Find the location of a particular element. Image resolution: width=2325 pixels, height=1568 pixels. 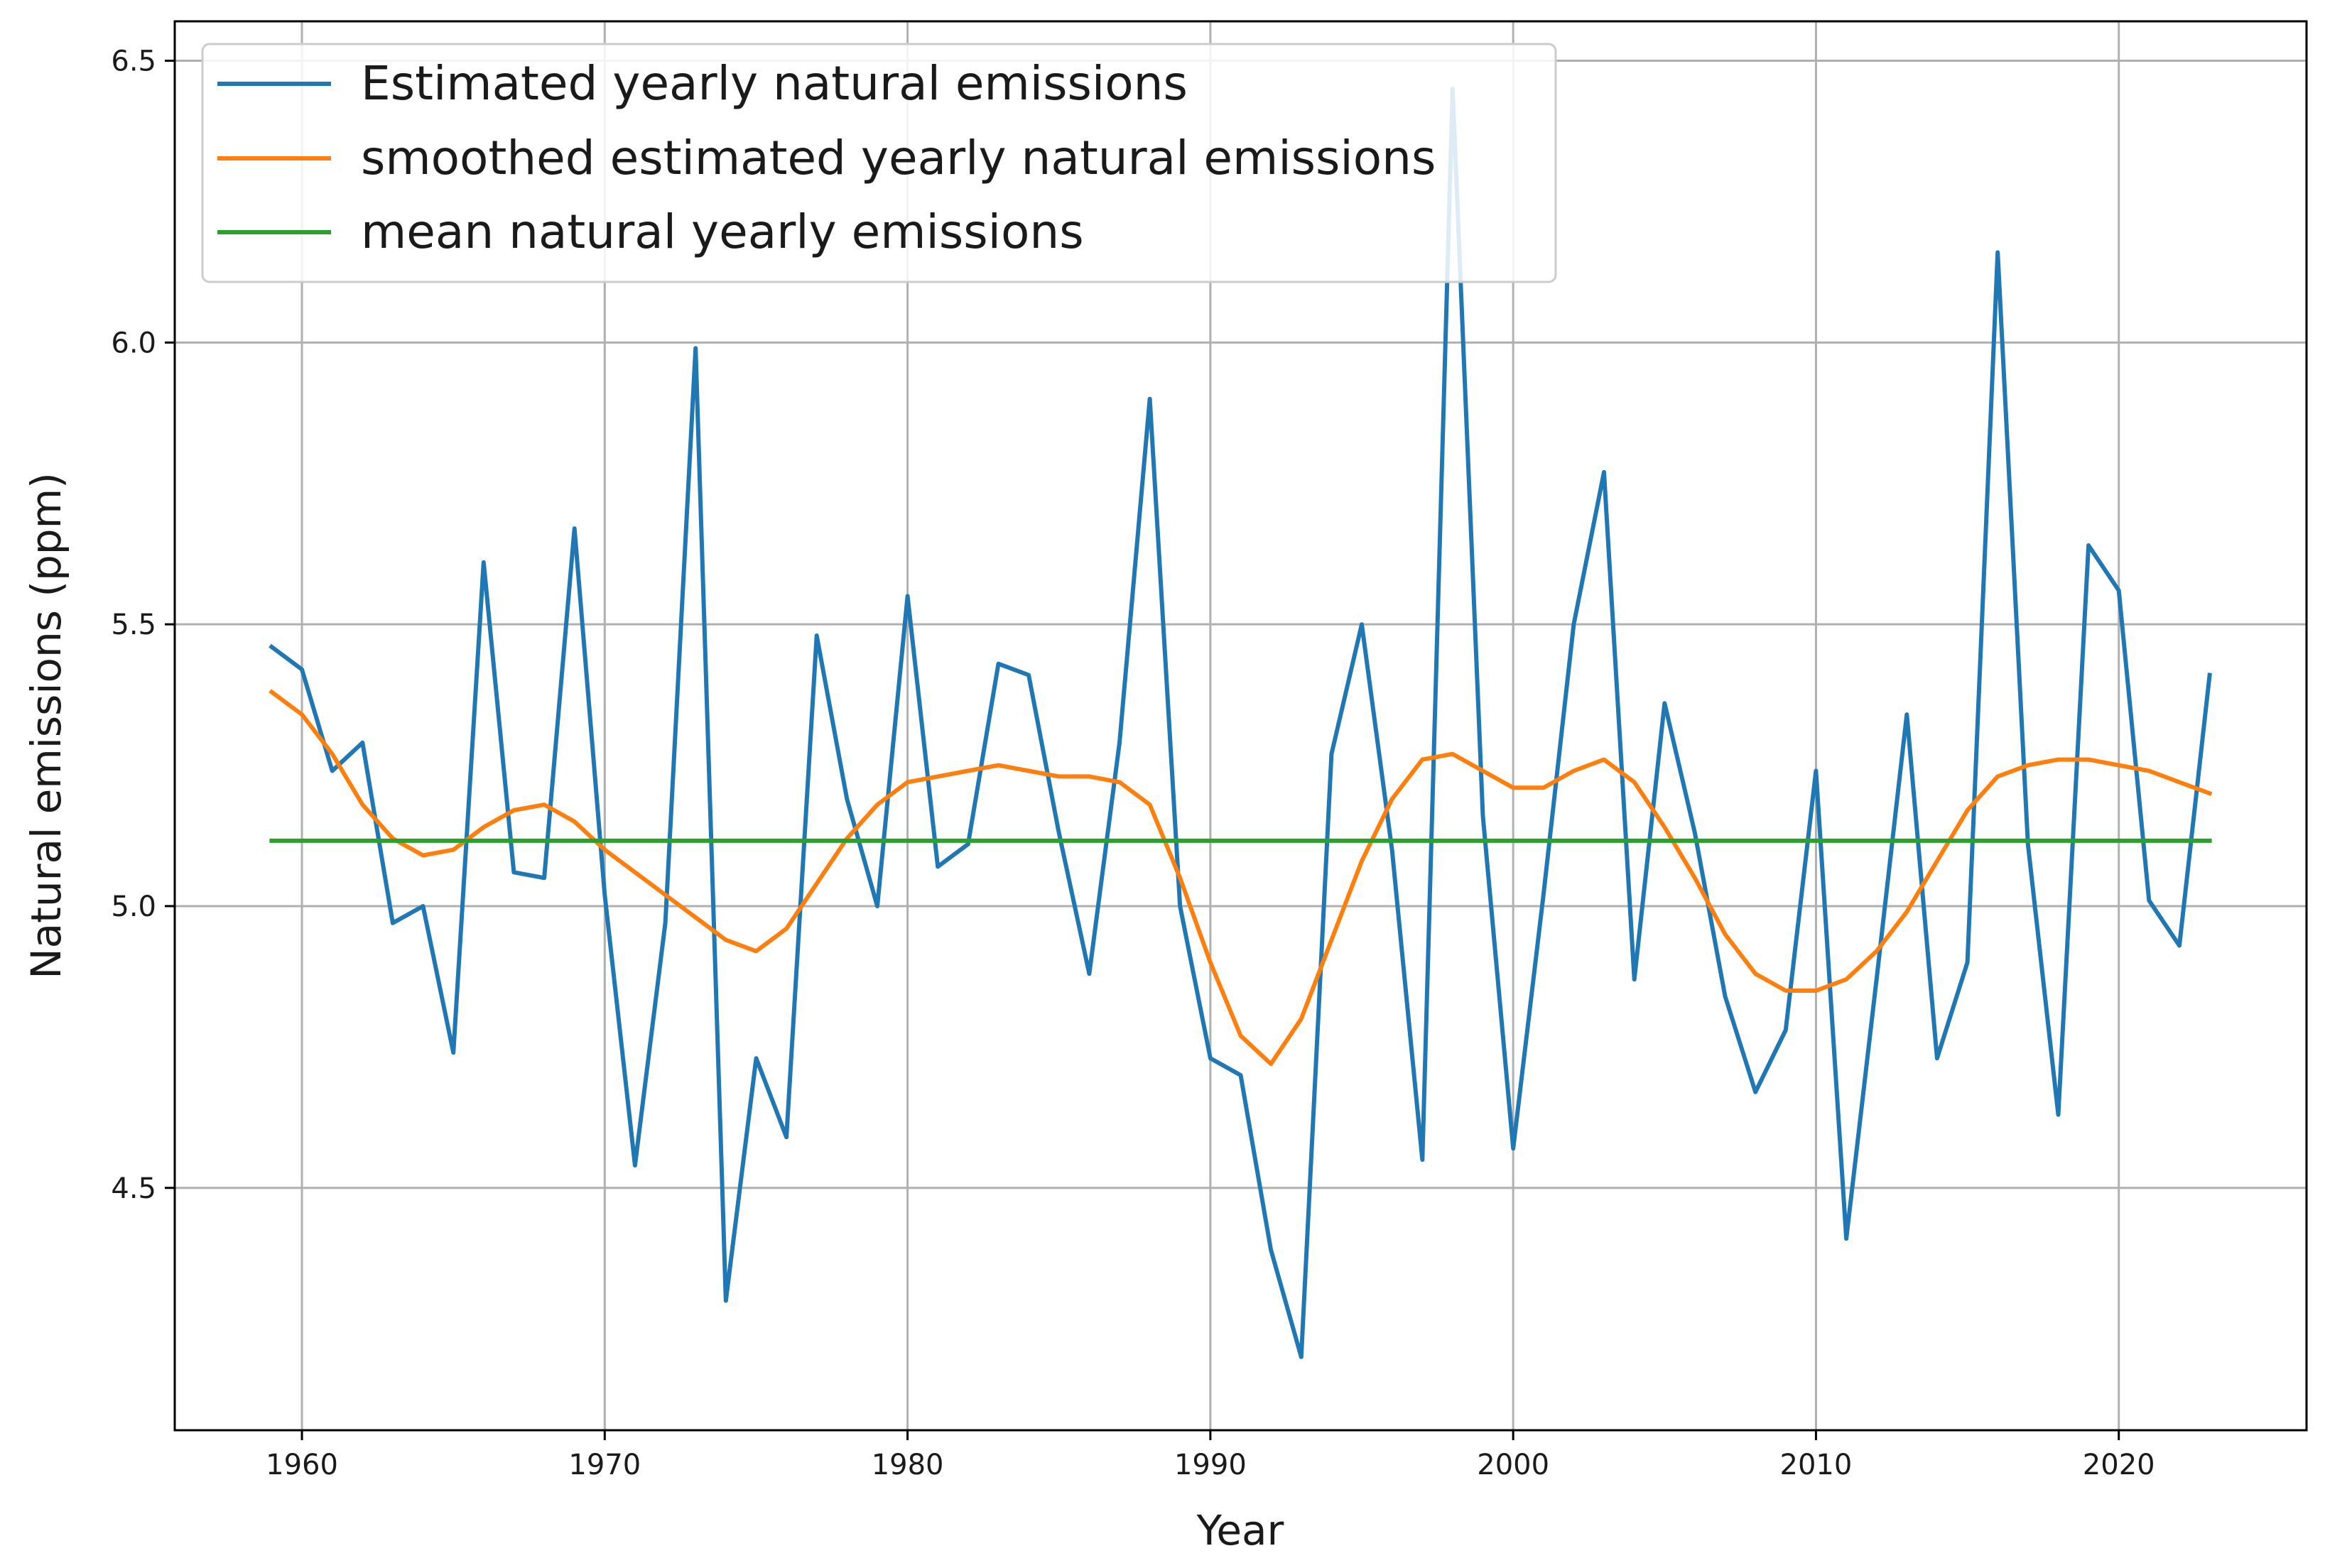

legend-label-mean: mean natural yearly emissions is located at coordinates (722, 232).